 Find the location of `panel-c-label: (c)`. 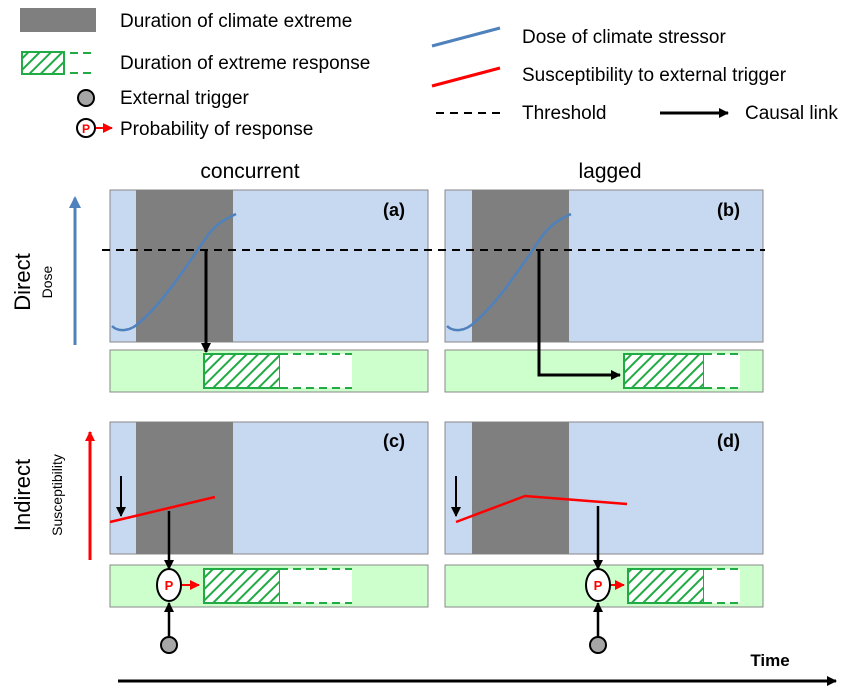

panel-c-label: (c) is located at coordinates (394, 441).